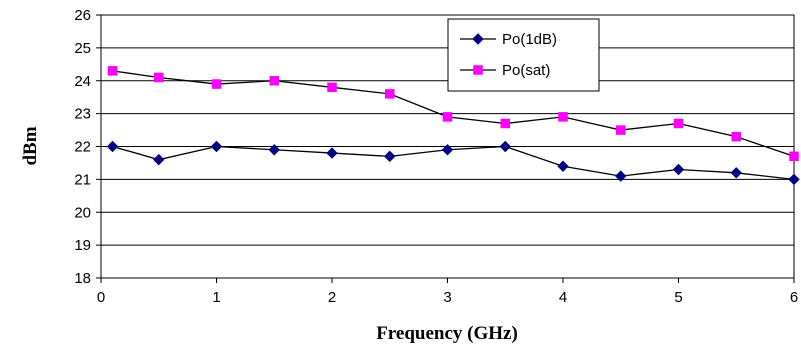 This screenshot has width=801, height=352. Describe the element at coordinates (82, 147) in the screenshot. I see `y-tick-label: 22` at that location.